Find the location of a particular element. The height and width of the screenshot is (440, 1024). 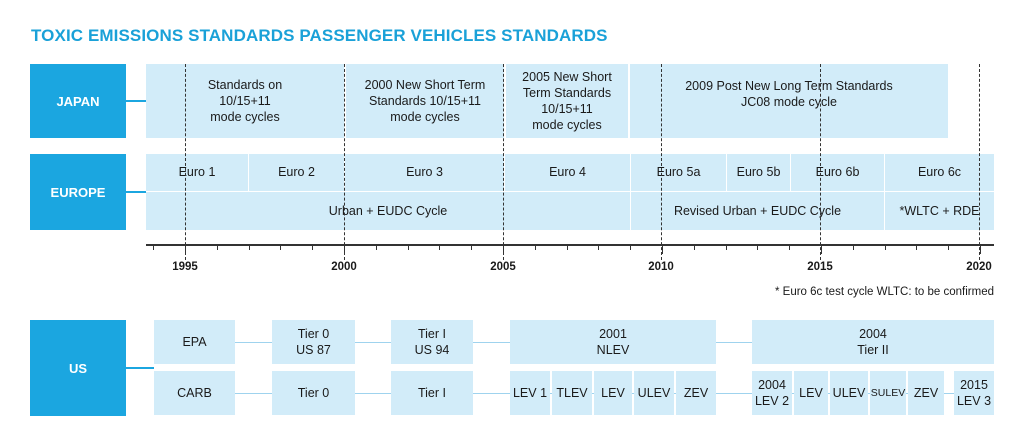

europe-row-divider is located at coordinates (570, 191).